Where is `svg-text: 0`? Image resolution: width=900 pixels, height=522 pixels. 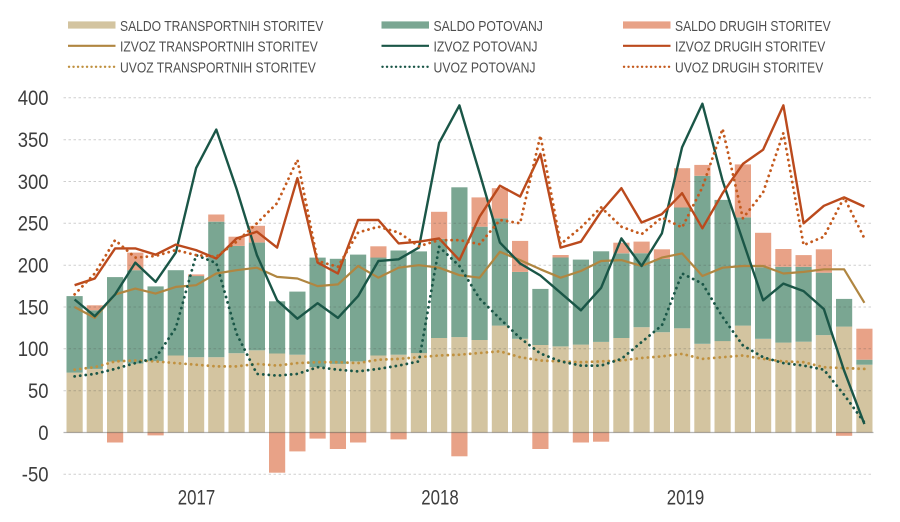
svg-text: 0 is located at coordinates (43, 433).